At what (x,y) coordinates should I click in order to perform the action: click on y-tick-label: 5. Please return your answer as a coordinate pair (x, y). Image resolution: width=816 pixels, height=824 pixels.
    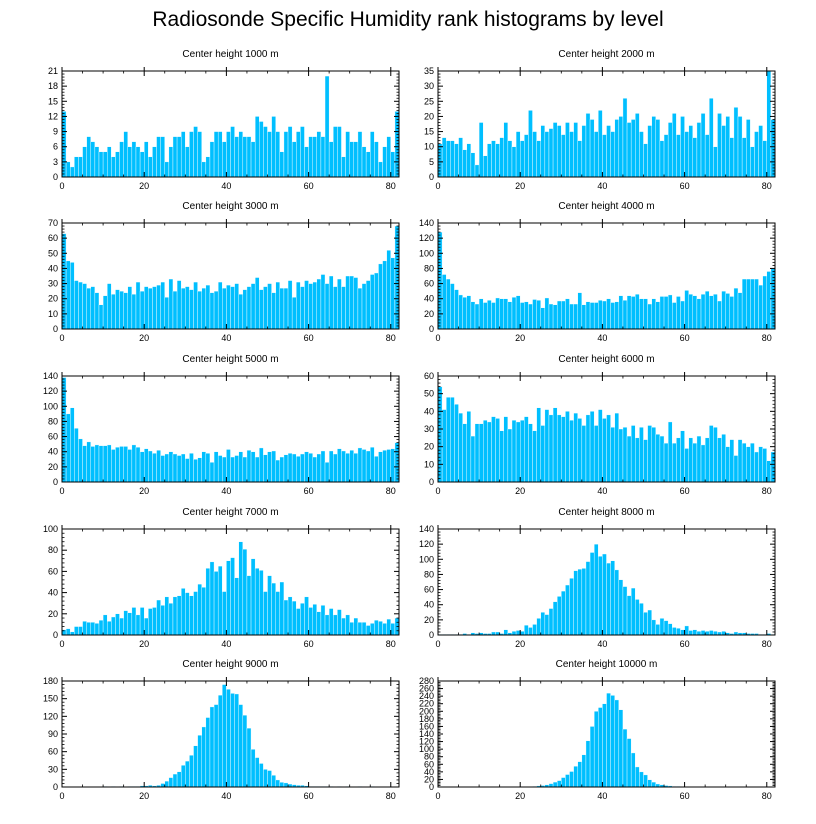
    Looking at the image, I should click on (431, 162).